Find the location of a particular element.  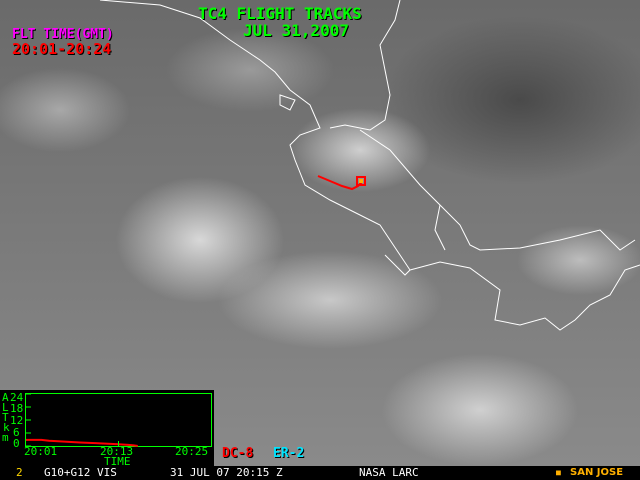

dc8-flight-track is located at coordinates (340, 183).